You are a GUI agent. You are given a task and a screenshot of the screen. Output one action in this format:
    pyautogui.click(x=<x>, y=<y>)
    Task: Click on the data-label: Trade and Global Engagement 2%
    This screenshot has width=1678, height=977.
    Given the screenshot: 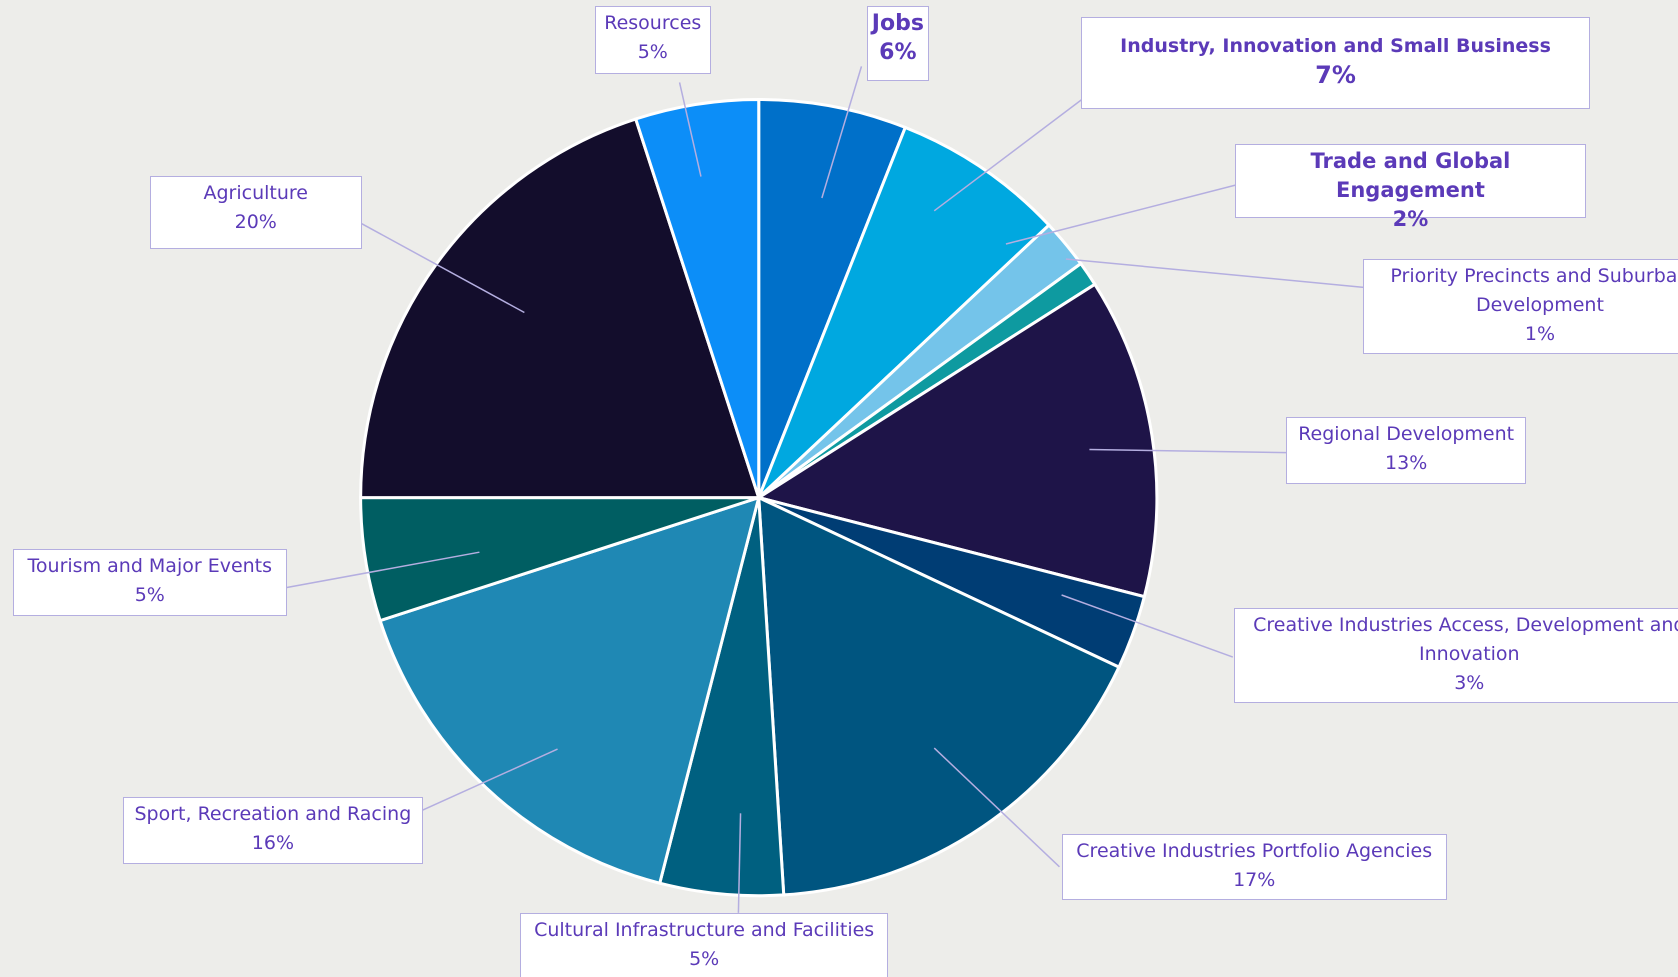 What is the action you would take?
    pyautogui.click(x=1410, y=187)
    